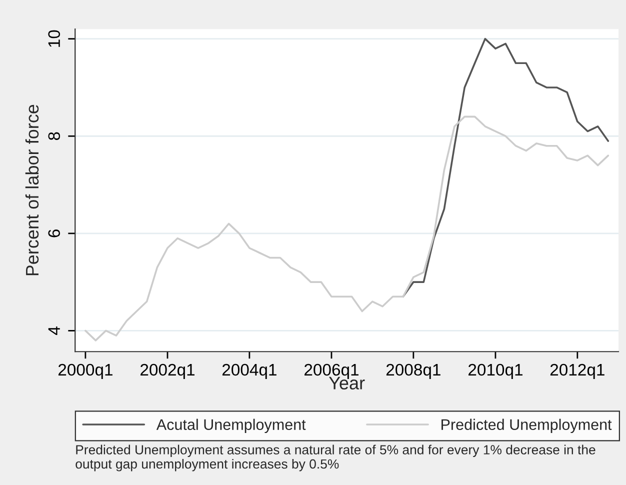  Describe the element at coordinates (54, 38) in the screenshot. I see `y-tick-label: 10` at that location.